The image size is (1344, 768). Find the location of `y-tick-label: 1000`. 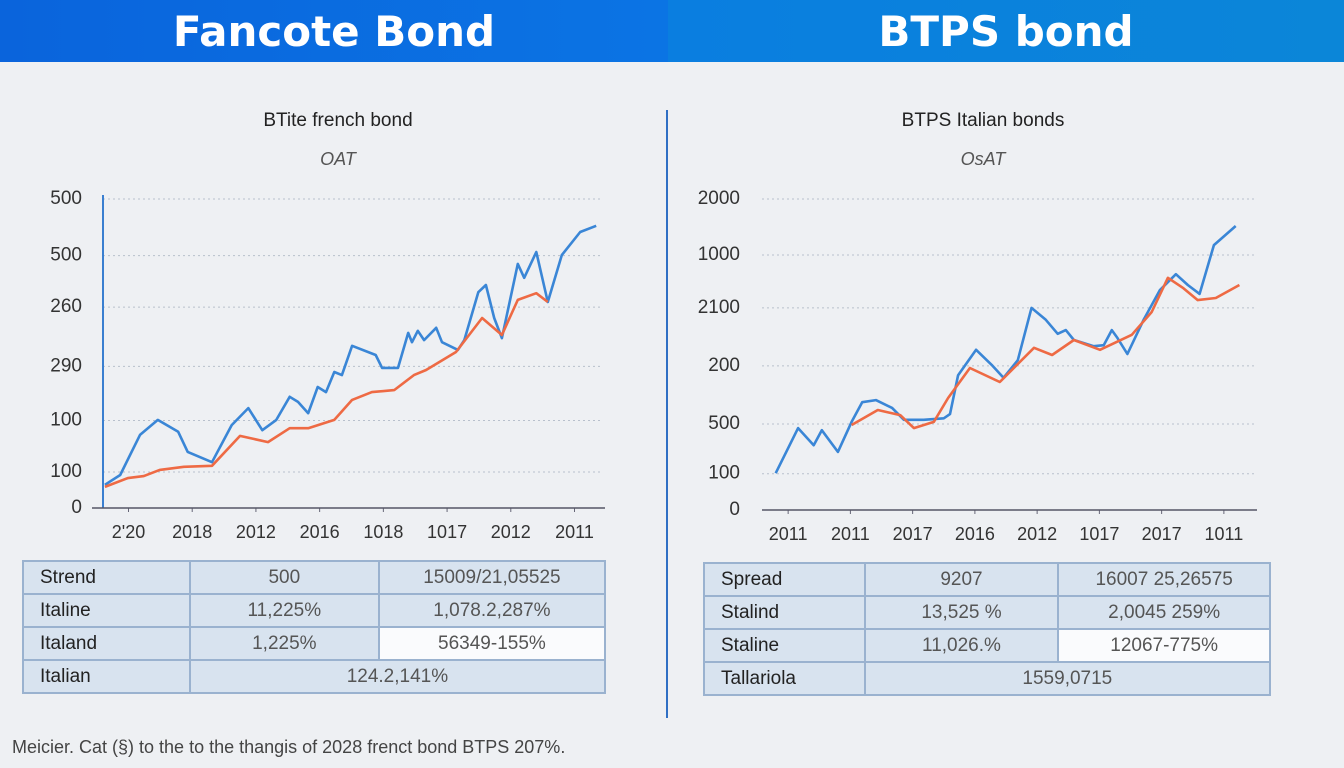

y-tick-label: 1000 is located at coordinates (719, 254).